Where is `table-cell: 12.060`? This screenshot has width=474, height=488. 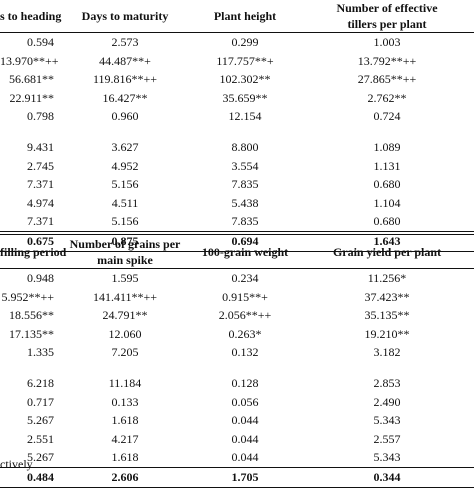
table-cell: 12.060 is located at coordinates (125, 333).